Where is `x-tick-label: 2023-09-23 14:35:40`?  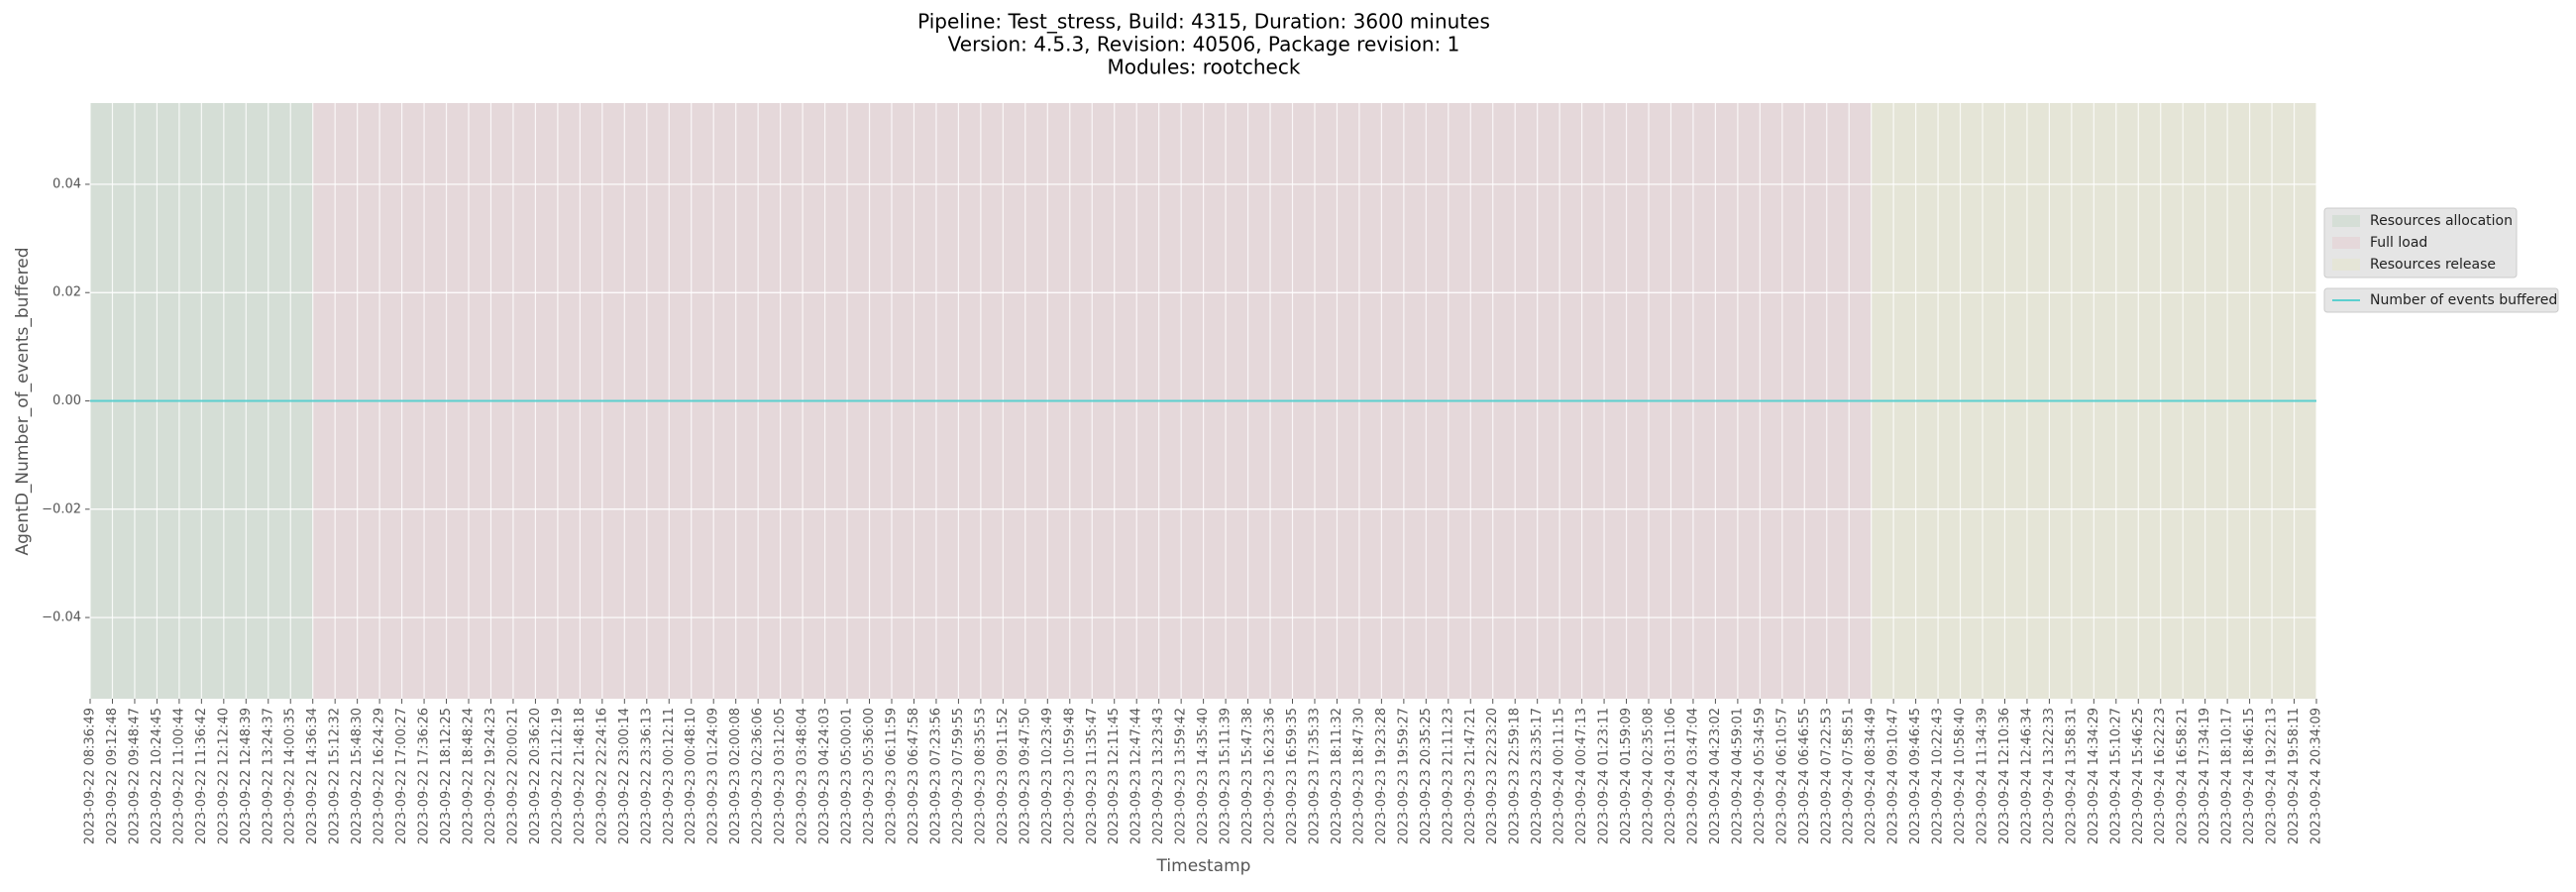 x-tick-label: 2023-09-23 14:35:40 is located at coordinates (1203, 776).